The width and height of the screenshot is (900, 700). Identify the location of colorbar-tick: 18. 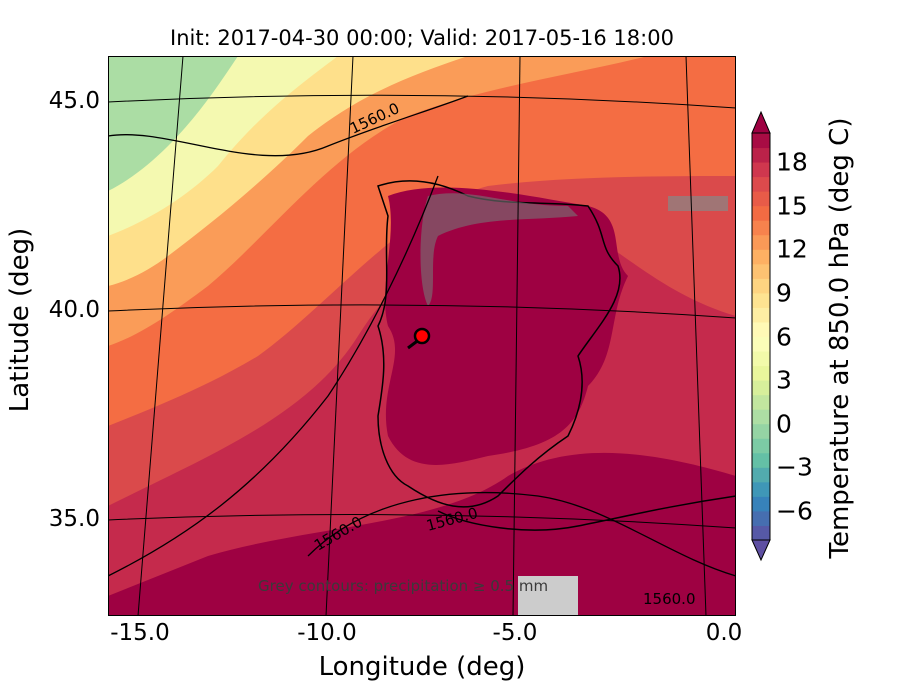
(792, 162).